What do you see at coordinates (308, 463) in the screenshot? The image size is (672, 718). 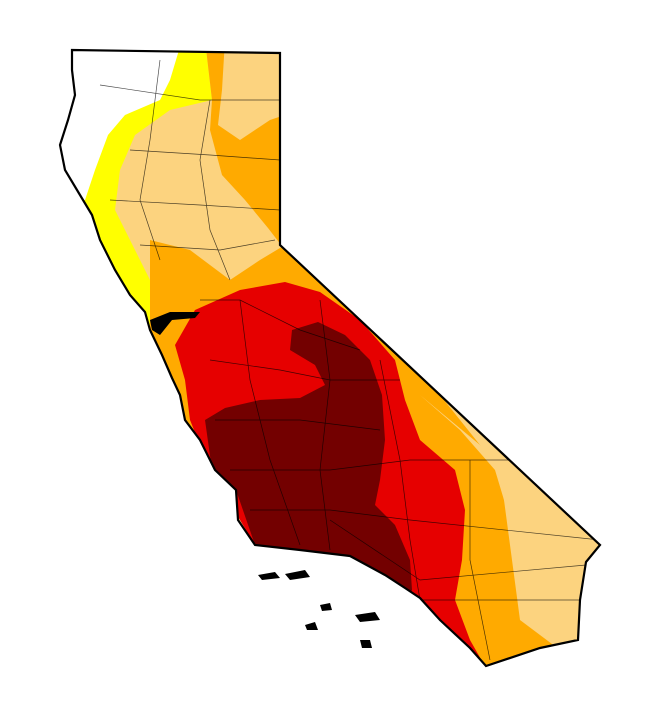 I see `zone-d4-darkred` at bounding box center [308, 463].